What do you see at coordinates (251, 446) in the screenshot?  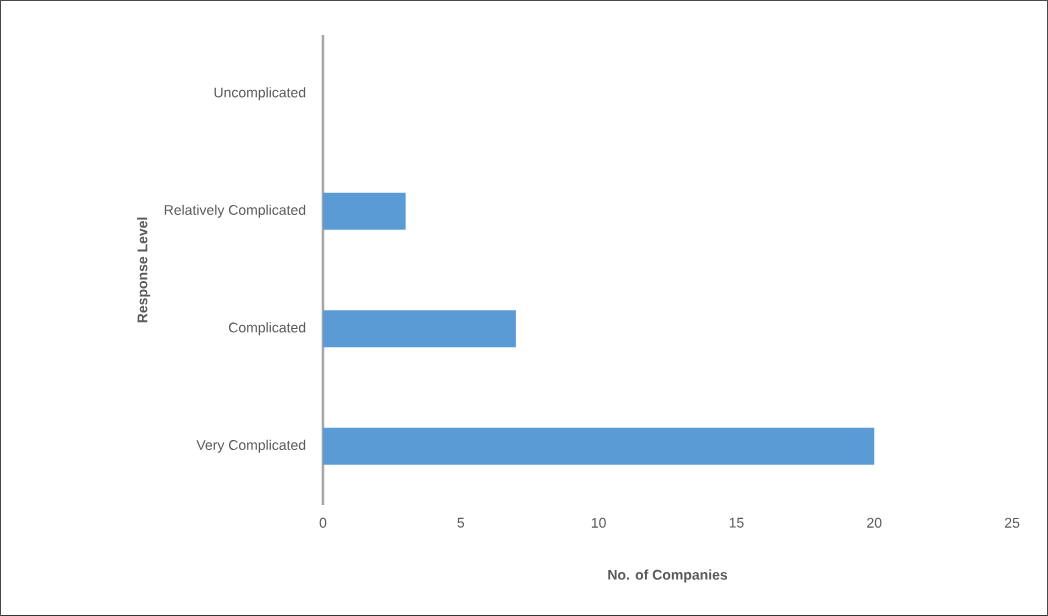 I see `y-tick-label: Very Complicated` at bounding box center [251, 446].